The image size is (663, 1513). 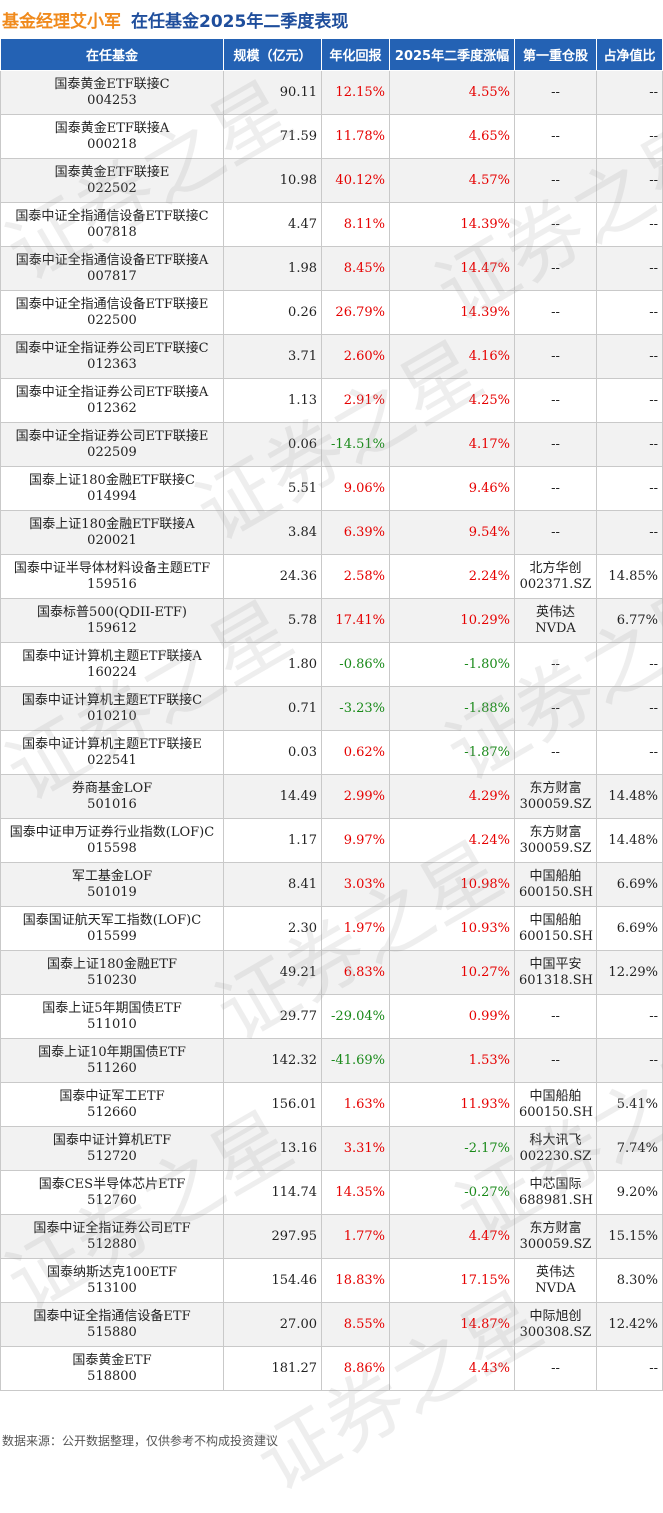 What do you see at coordinates (112, 1200) in the screenshot?
I see `fund-code: 512760` at bounding box center [112, 1200].